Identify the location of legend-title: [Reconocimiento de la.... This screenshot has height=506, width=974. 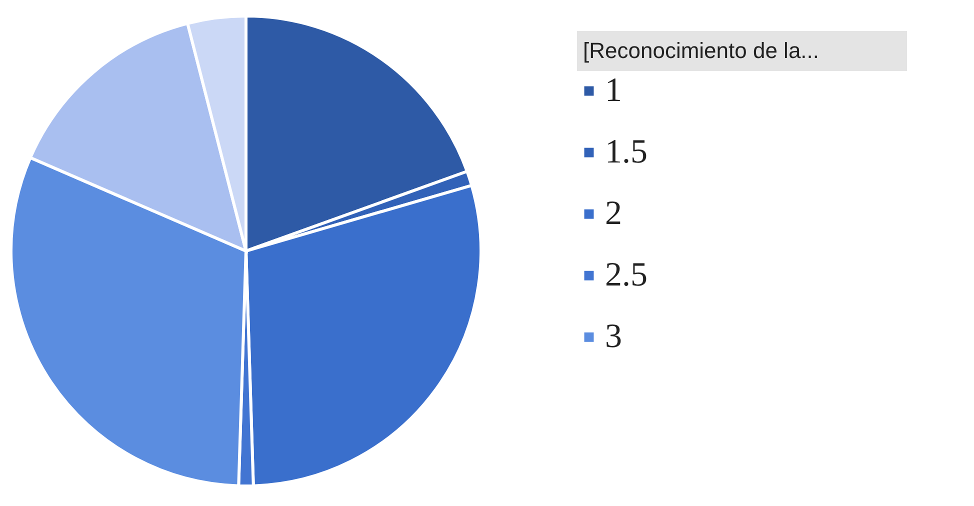
(701, 50).